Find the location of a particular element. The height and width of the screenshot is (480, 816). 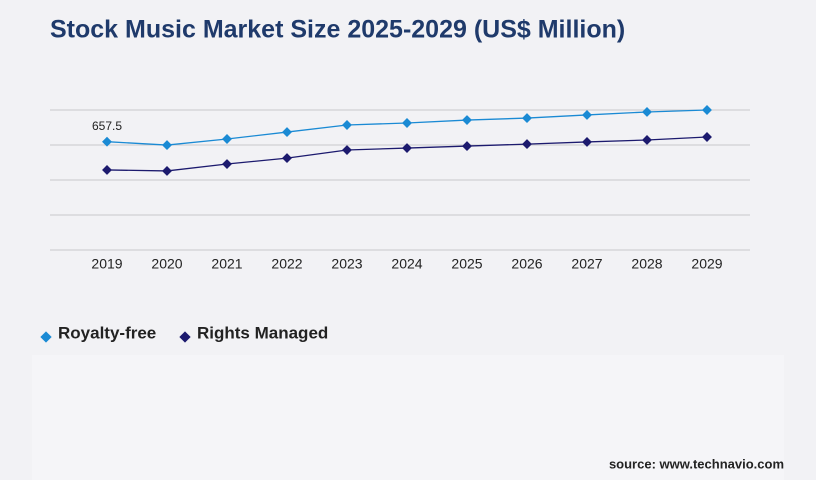

data-label: 657.5 is located at coordinates (107, 126).